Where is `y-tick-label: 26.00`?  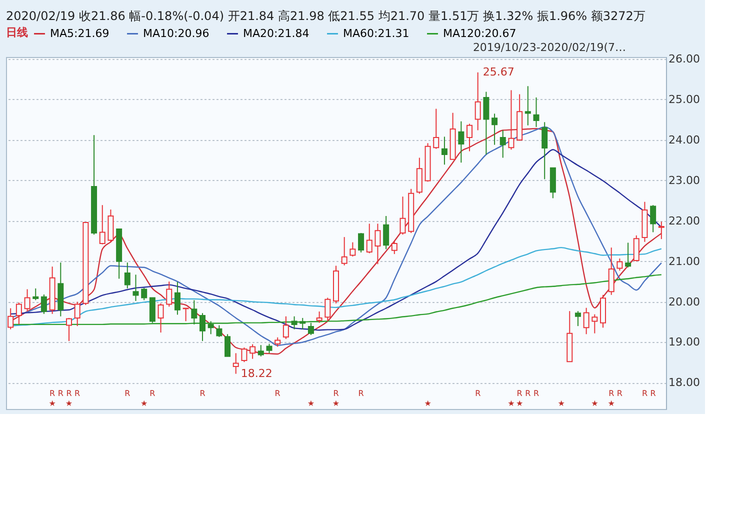
y-tick-label: 26.00 is located at coordinates (684, 59).